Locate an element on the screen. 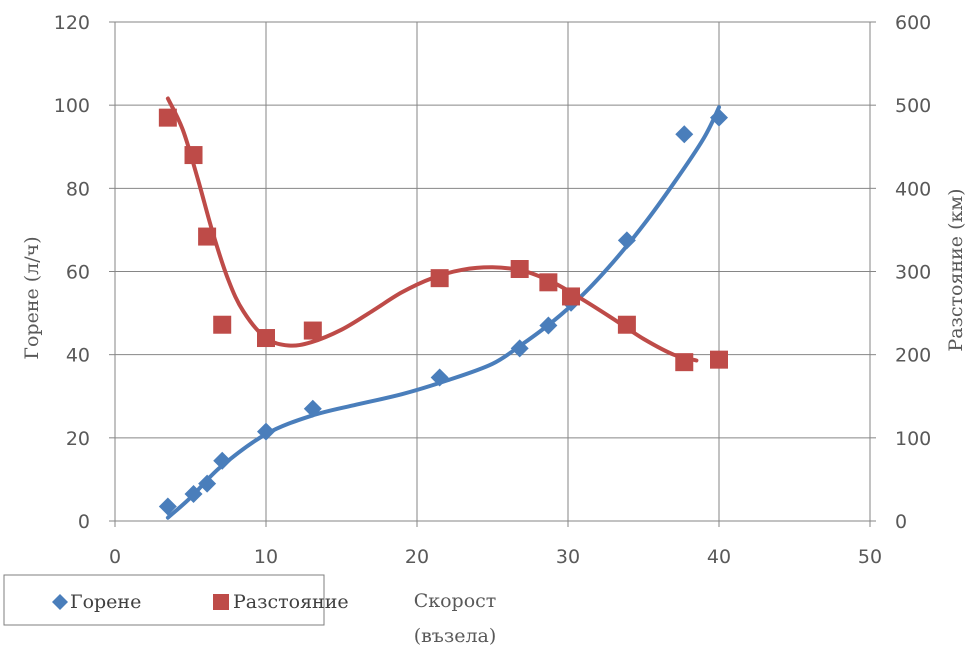 The height and width of the screenshot is (650, 980). right-y-tick-label: 600 is located at coordinates (913, 23).